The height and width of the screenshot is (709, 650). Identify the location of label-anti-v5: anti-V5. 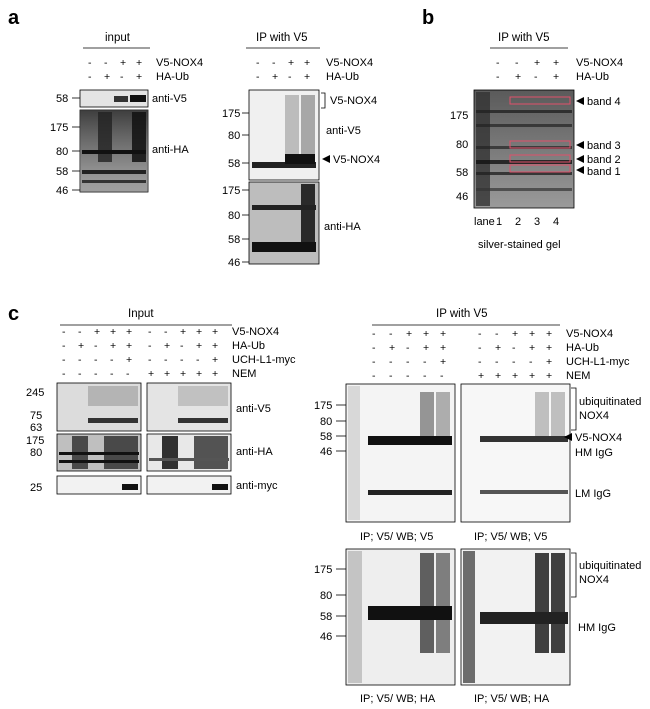
(343, 131).